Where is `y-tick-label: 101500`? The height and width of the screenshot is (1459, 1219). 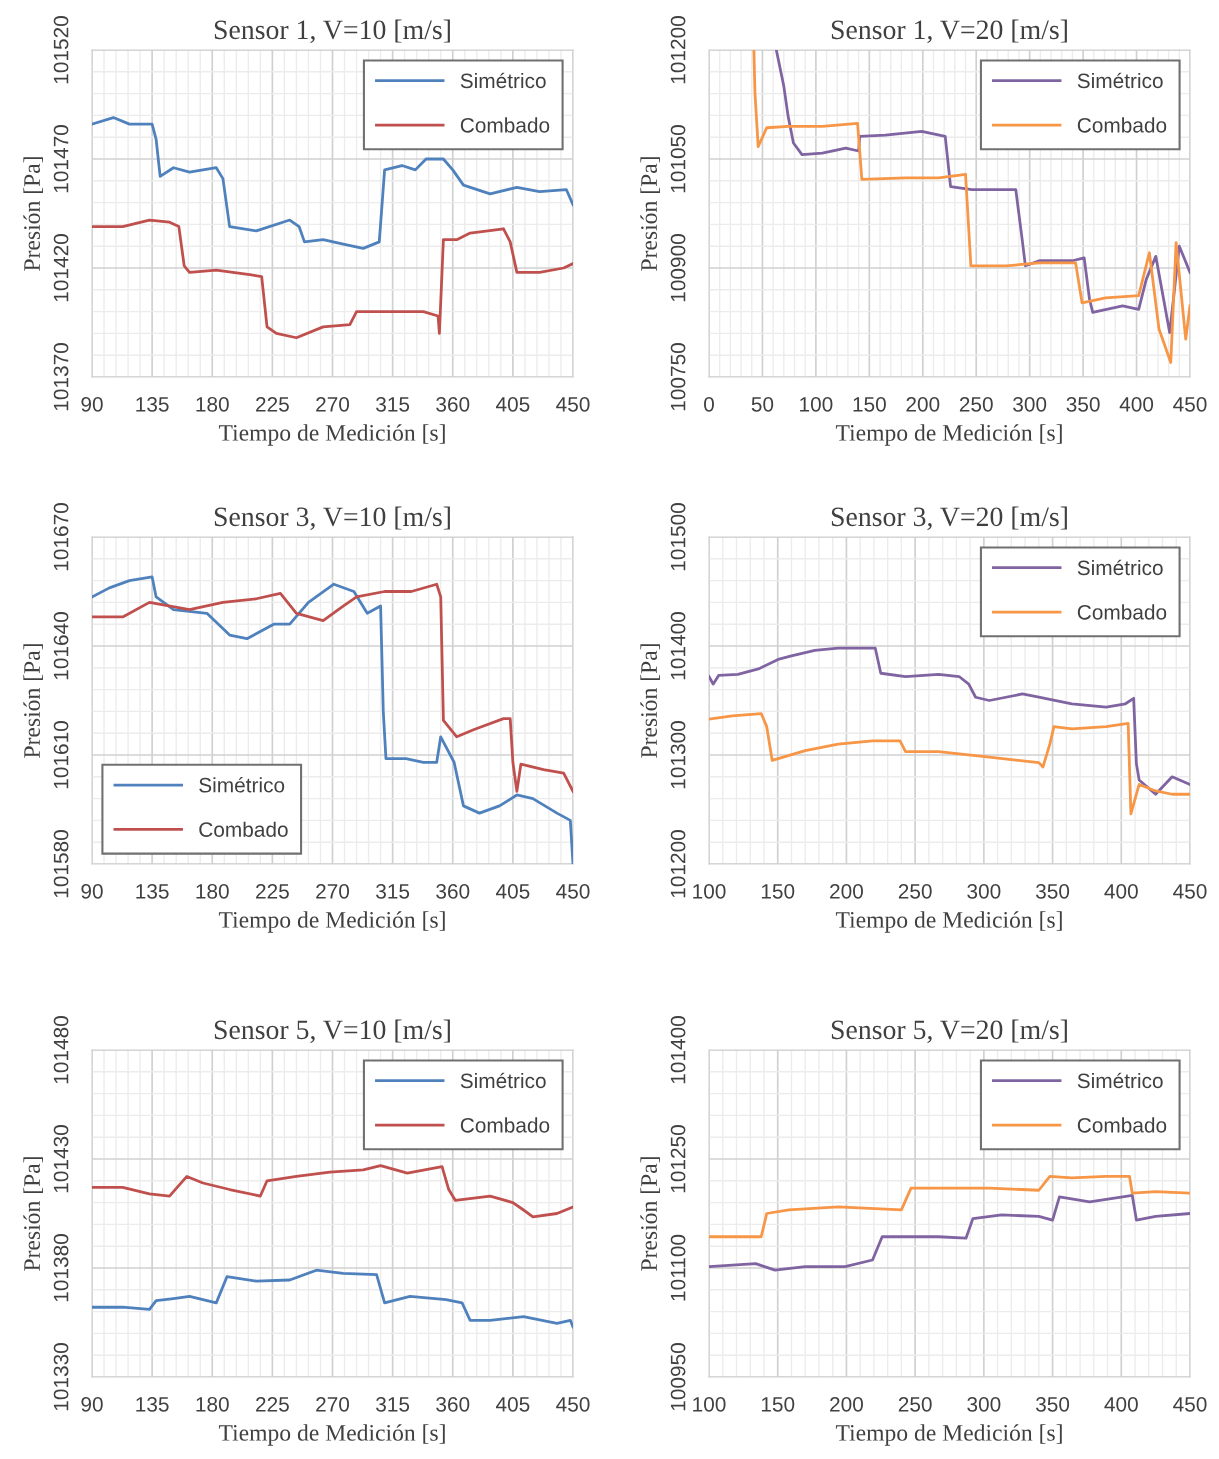
y-tick-label: 101500 is located at coordinates (678, 537).